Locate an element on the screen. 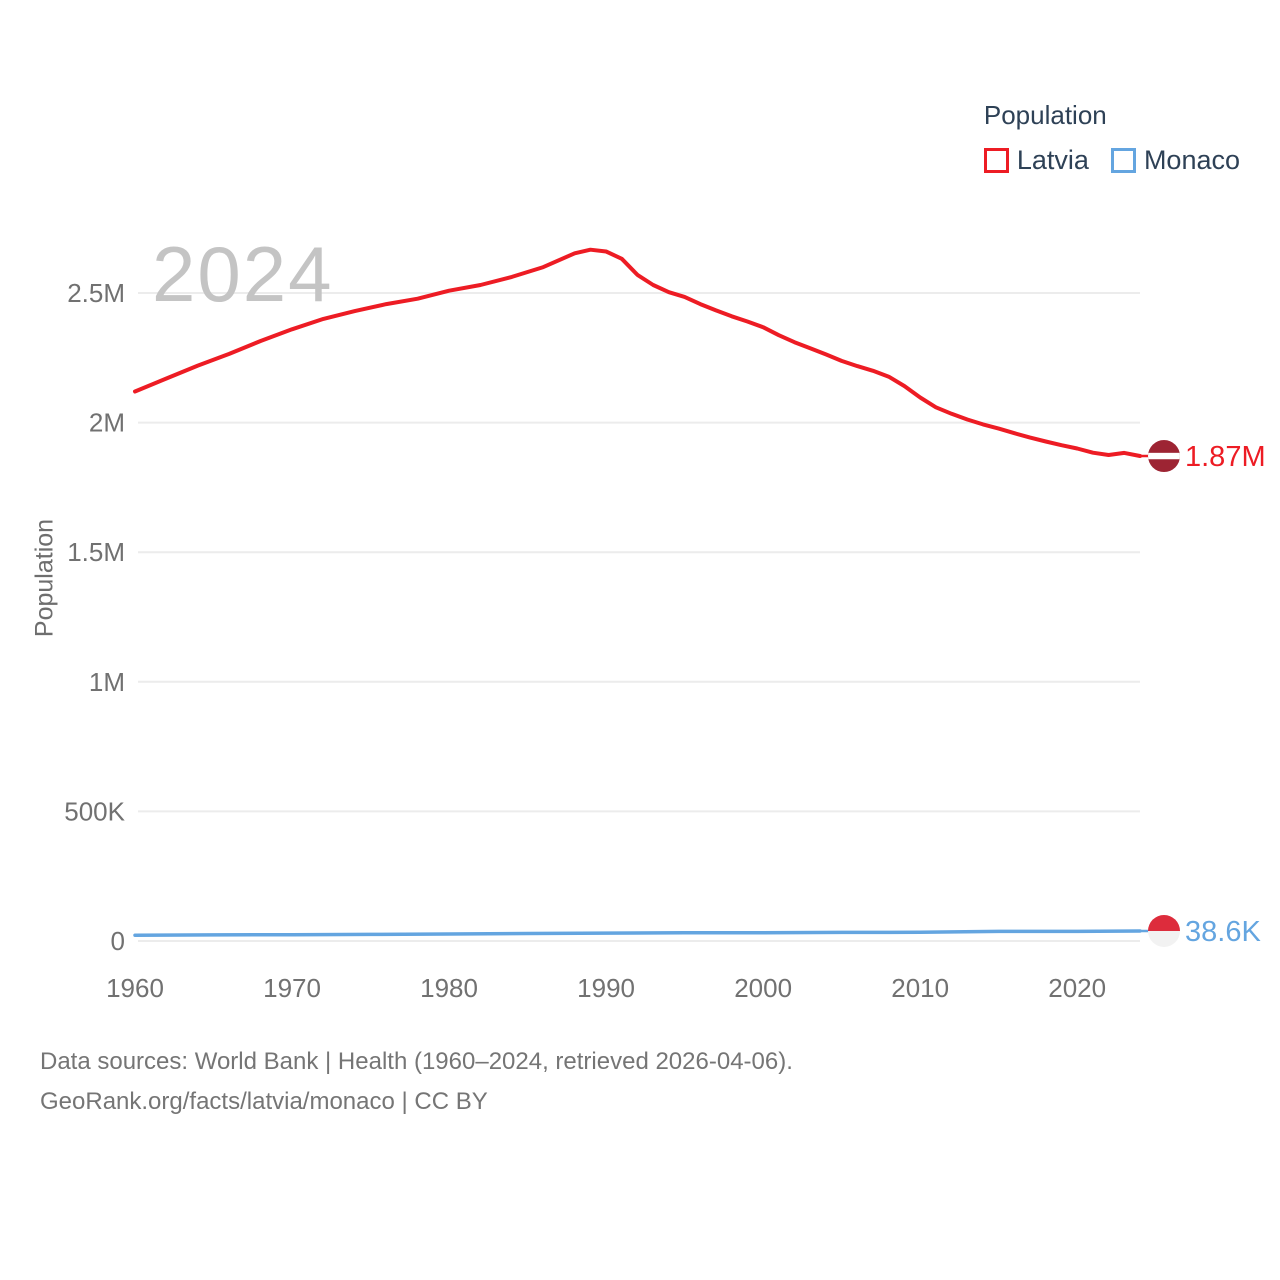 This screenshot has width=1280, height=1280. latvia-swatch-icon is located at coordinates (996, 160).